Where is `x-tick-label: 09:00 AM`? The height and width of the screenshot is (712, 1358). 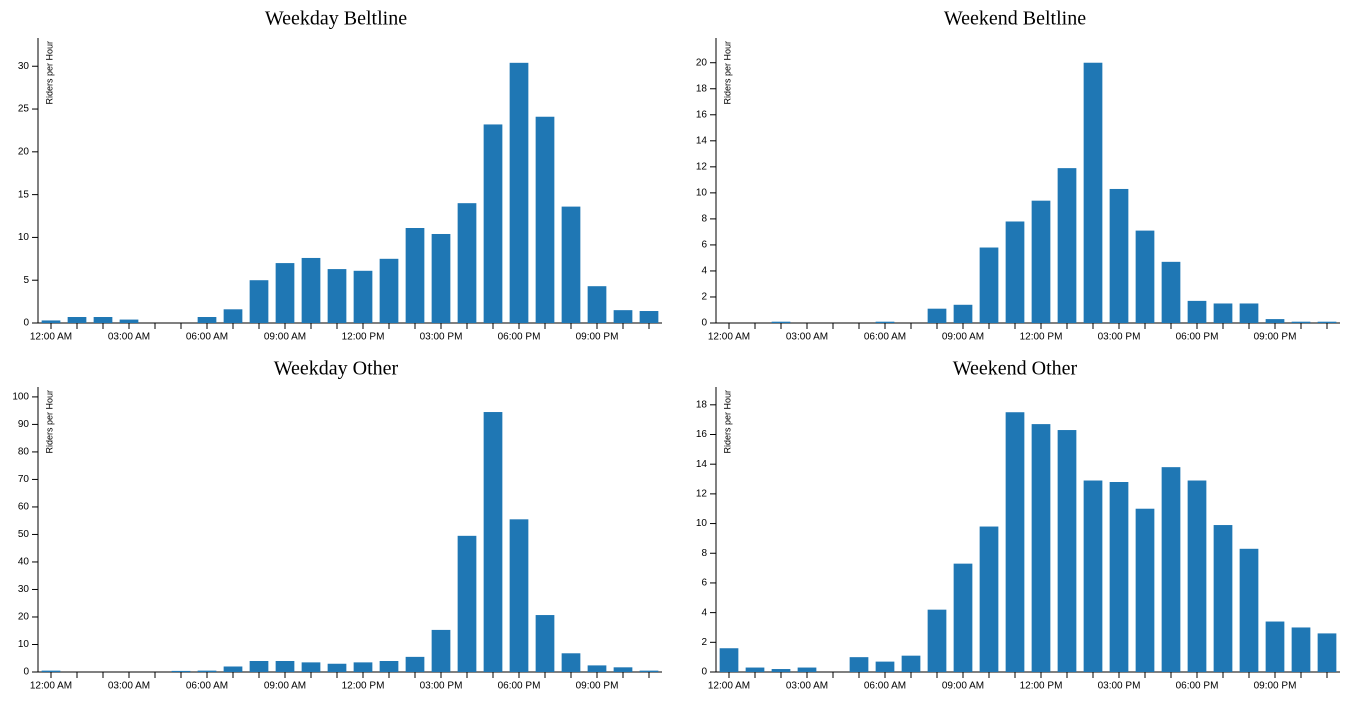 x-tick-label: 09:00 AM is located at coordinates (963, 686).